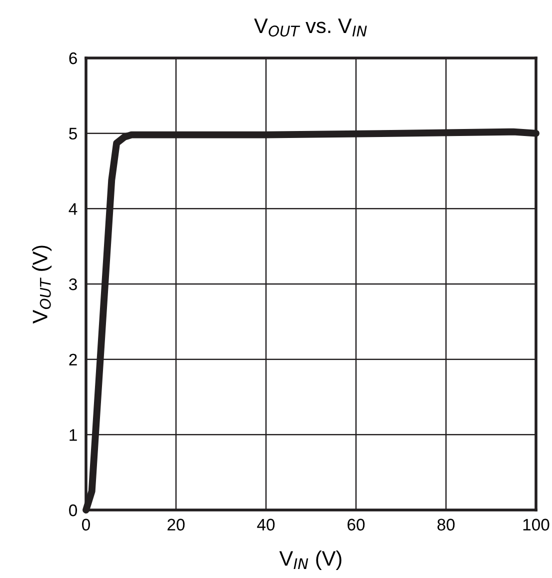  I want to click on x-axis-title: V$_{IN}$ (V), so click(310, 560).